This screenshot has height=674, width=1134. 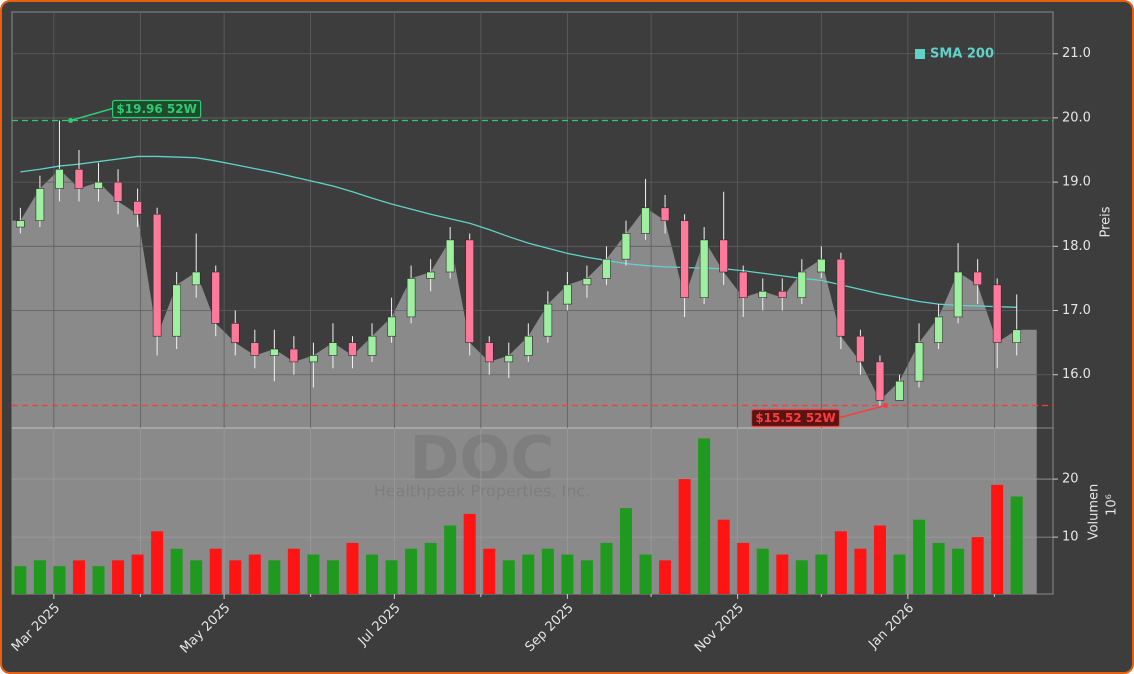 I want to click on y2-tick-label: 10, so click(x=1070, y=537).